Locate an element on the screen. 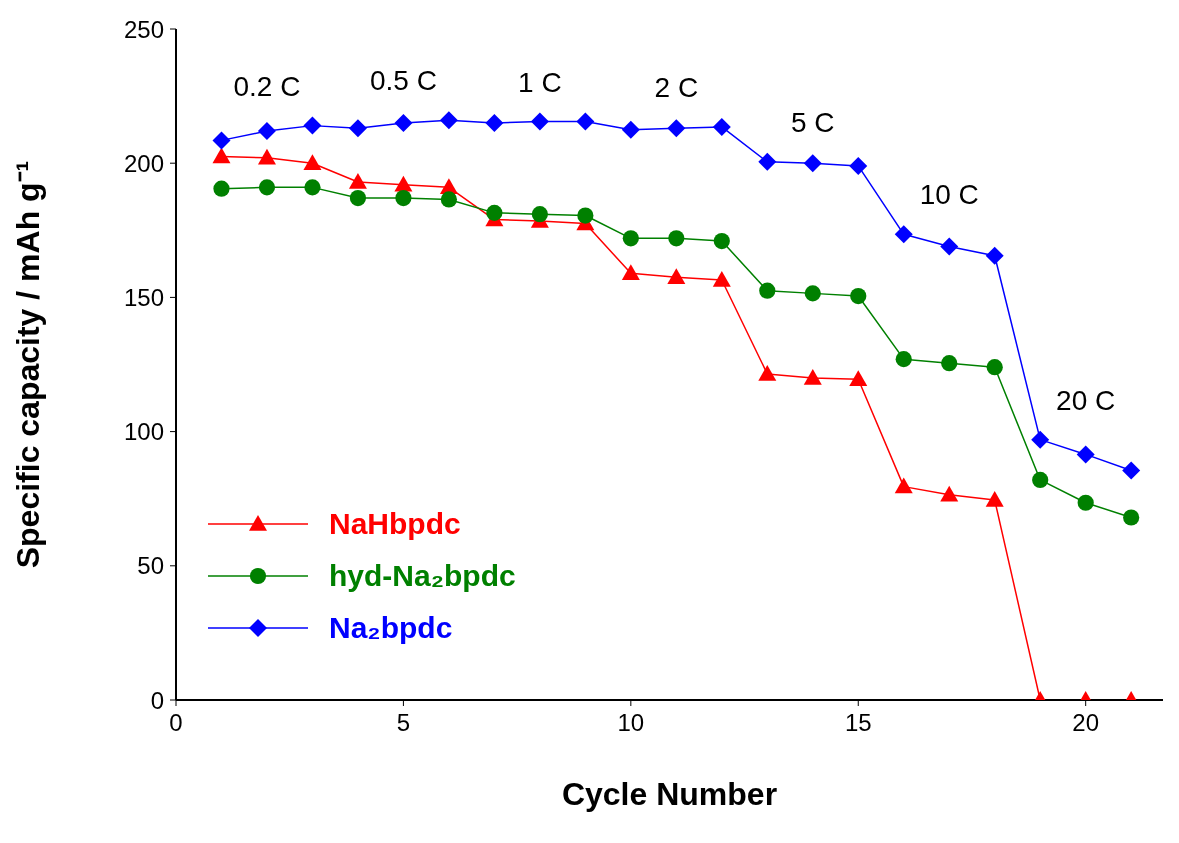 The height and width of the screenshot is (843, 1179). y-tick-label: 250 is located at coordinates (143, 29).